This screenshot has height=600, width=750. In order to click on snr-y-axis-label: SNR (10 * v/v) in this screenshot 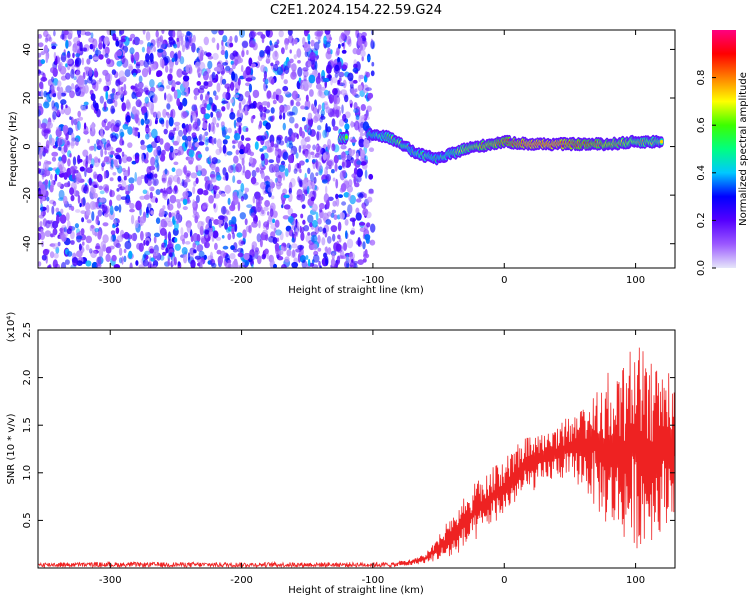, I will do `click(11, 448)`.